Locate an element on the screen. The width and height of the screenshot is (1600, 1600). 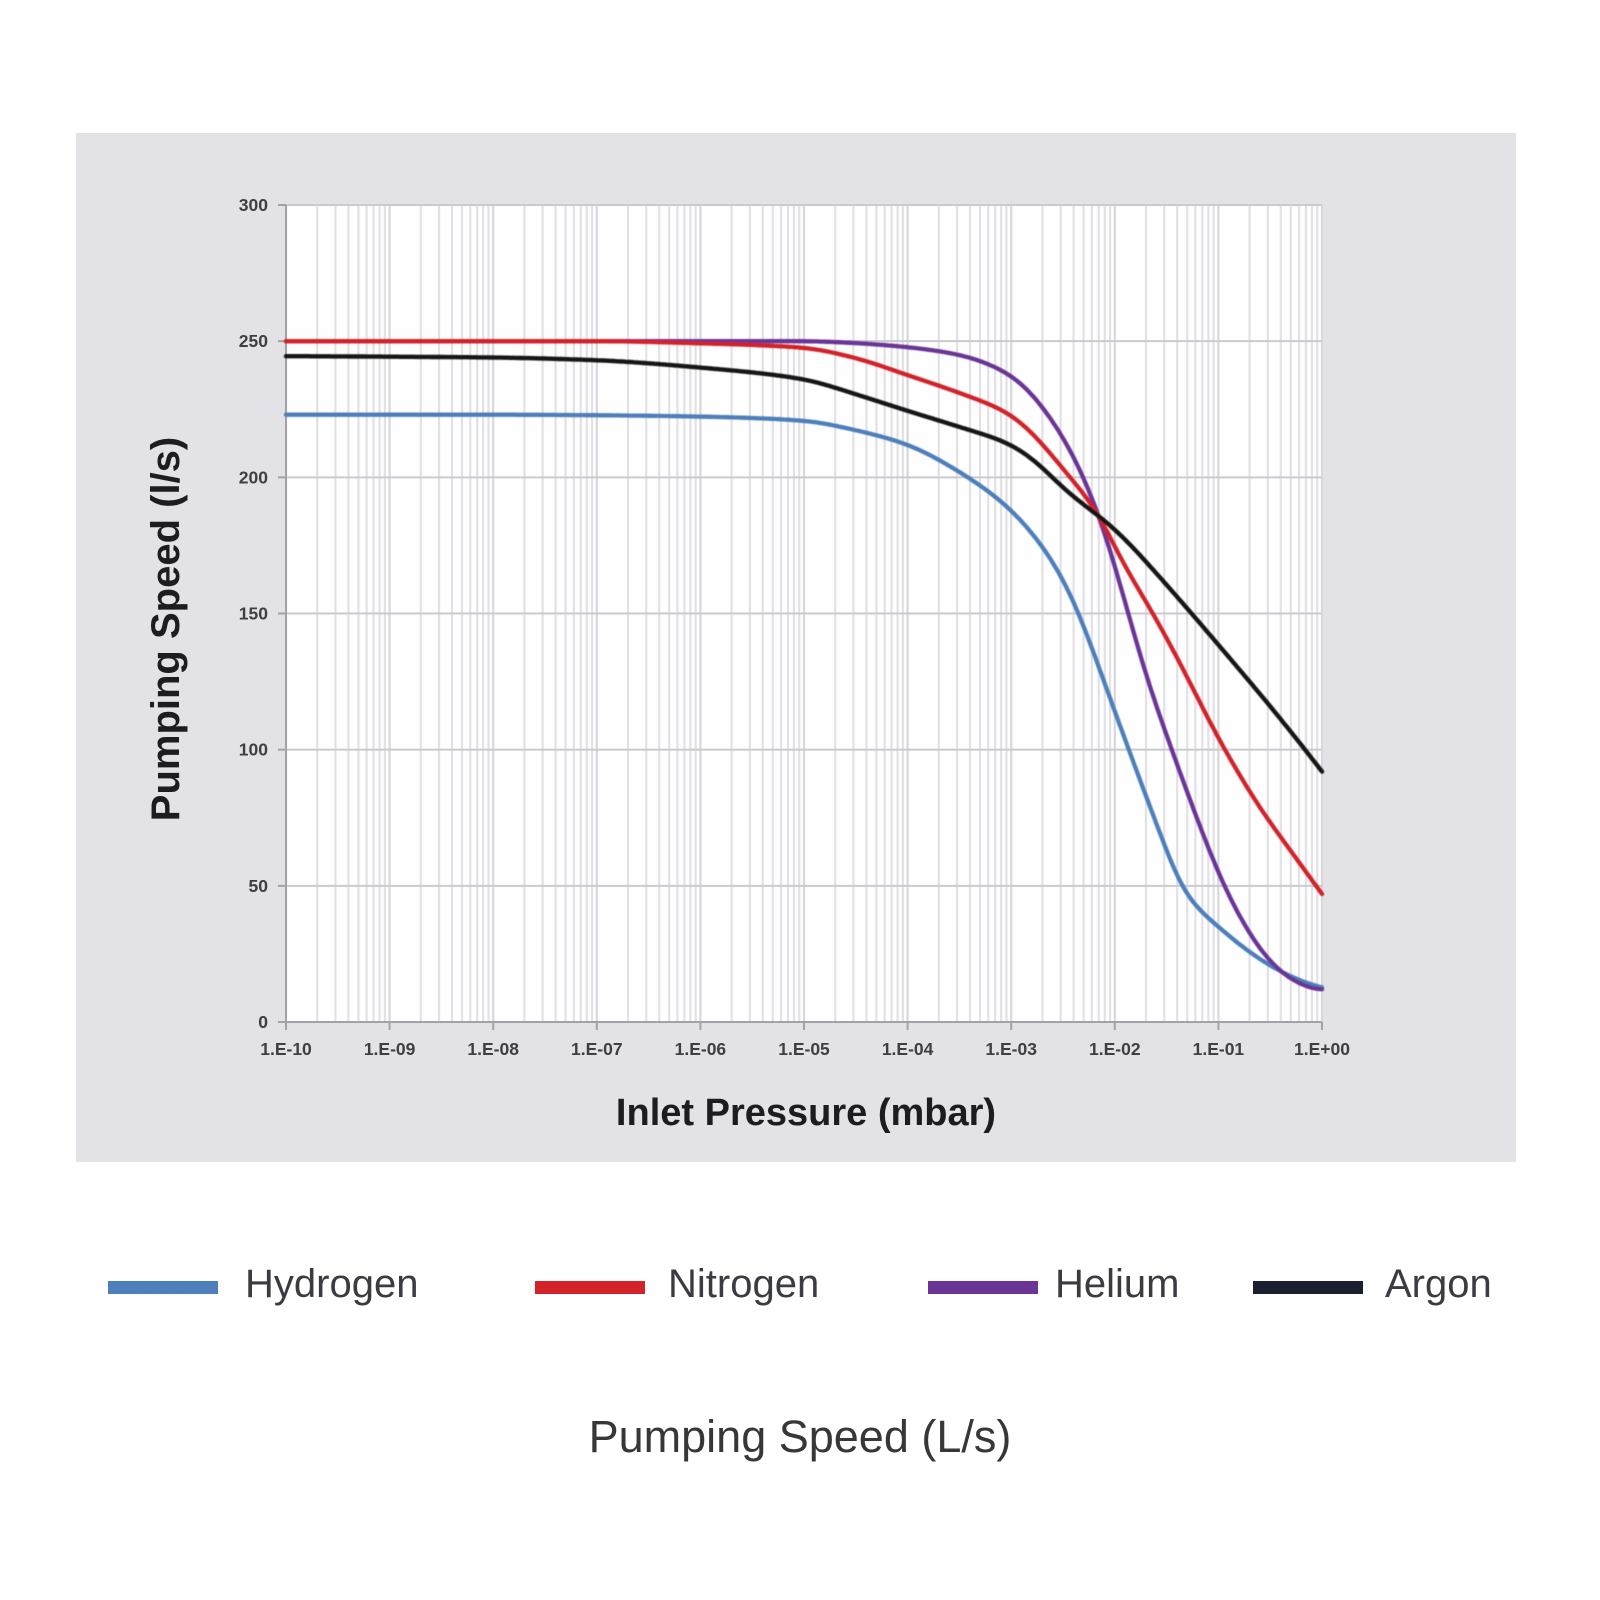
svg-text: 1.E-03 is located at coordinates (1011, 1049).